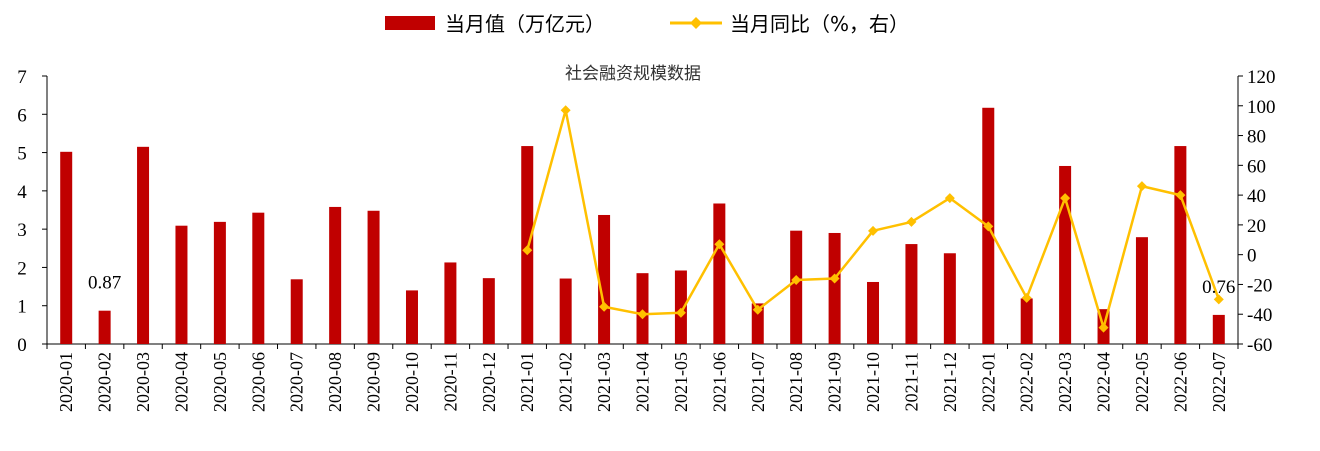 Image resolution: width=1320 pixels, height=451 pixels. Describe the element at coordinates (819, 24) in the screenshot. I see `legend-line-label: 当月同比（%，右）` at that location.